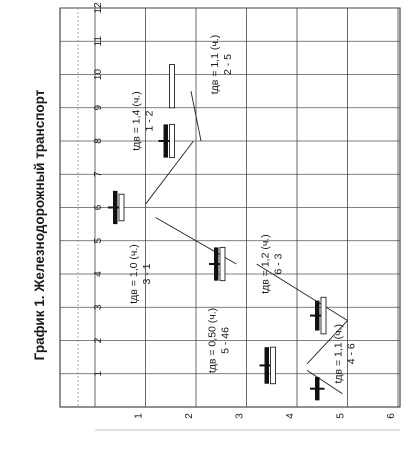 The height and width of the screenshot is (453, 415). What do you see at coordinates (391, 416) in the screenshot?
I see `station-tick-label: 6` at bounding box center [391, 416].